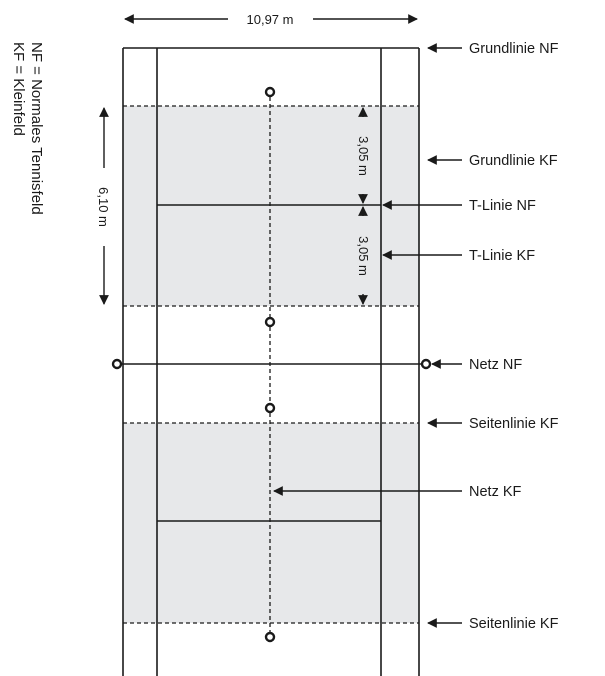 The height and width of the screenshot is (676, 605). Describe the element at coordinates (103, 207) in the screenshot. I see `height-dimension-label: 6,10 m` at that location.